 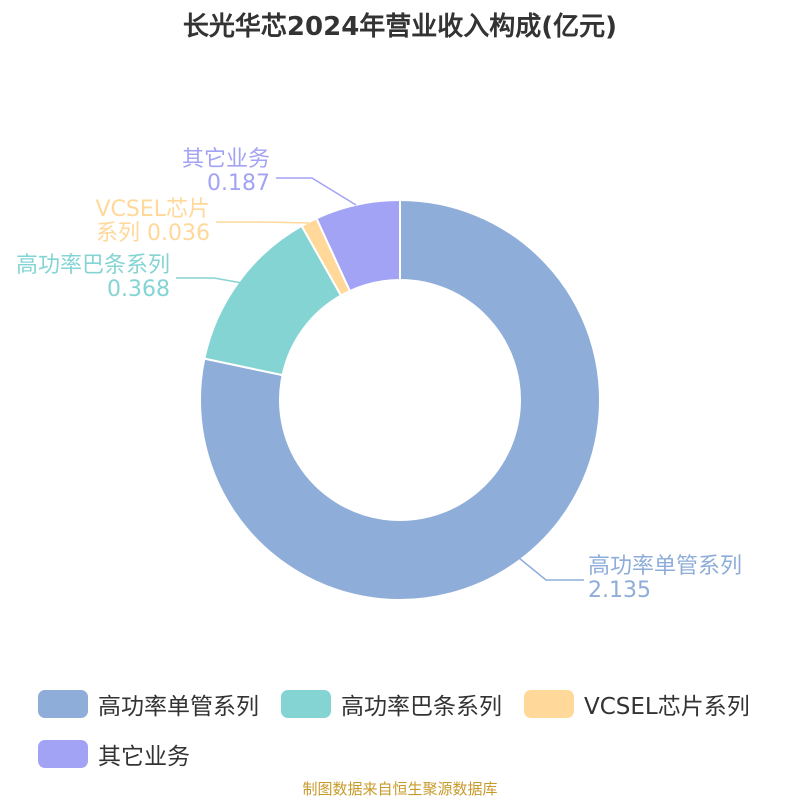 What do you see at coordinates (144, 757) in the screenshot?
I see `legend-label: 其它业务` at bounding box center [144, 757].